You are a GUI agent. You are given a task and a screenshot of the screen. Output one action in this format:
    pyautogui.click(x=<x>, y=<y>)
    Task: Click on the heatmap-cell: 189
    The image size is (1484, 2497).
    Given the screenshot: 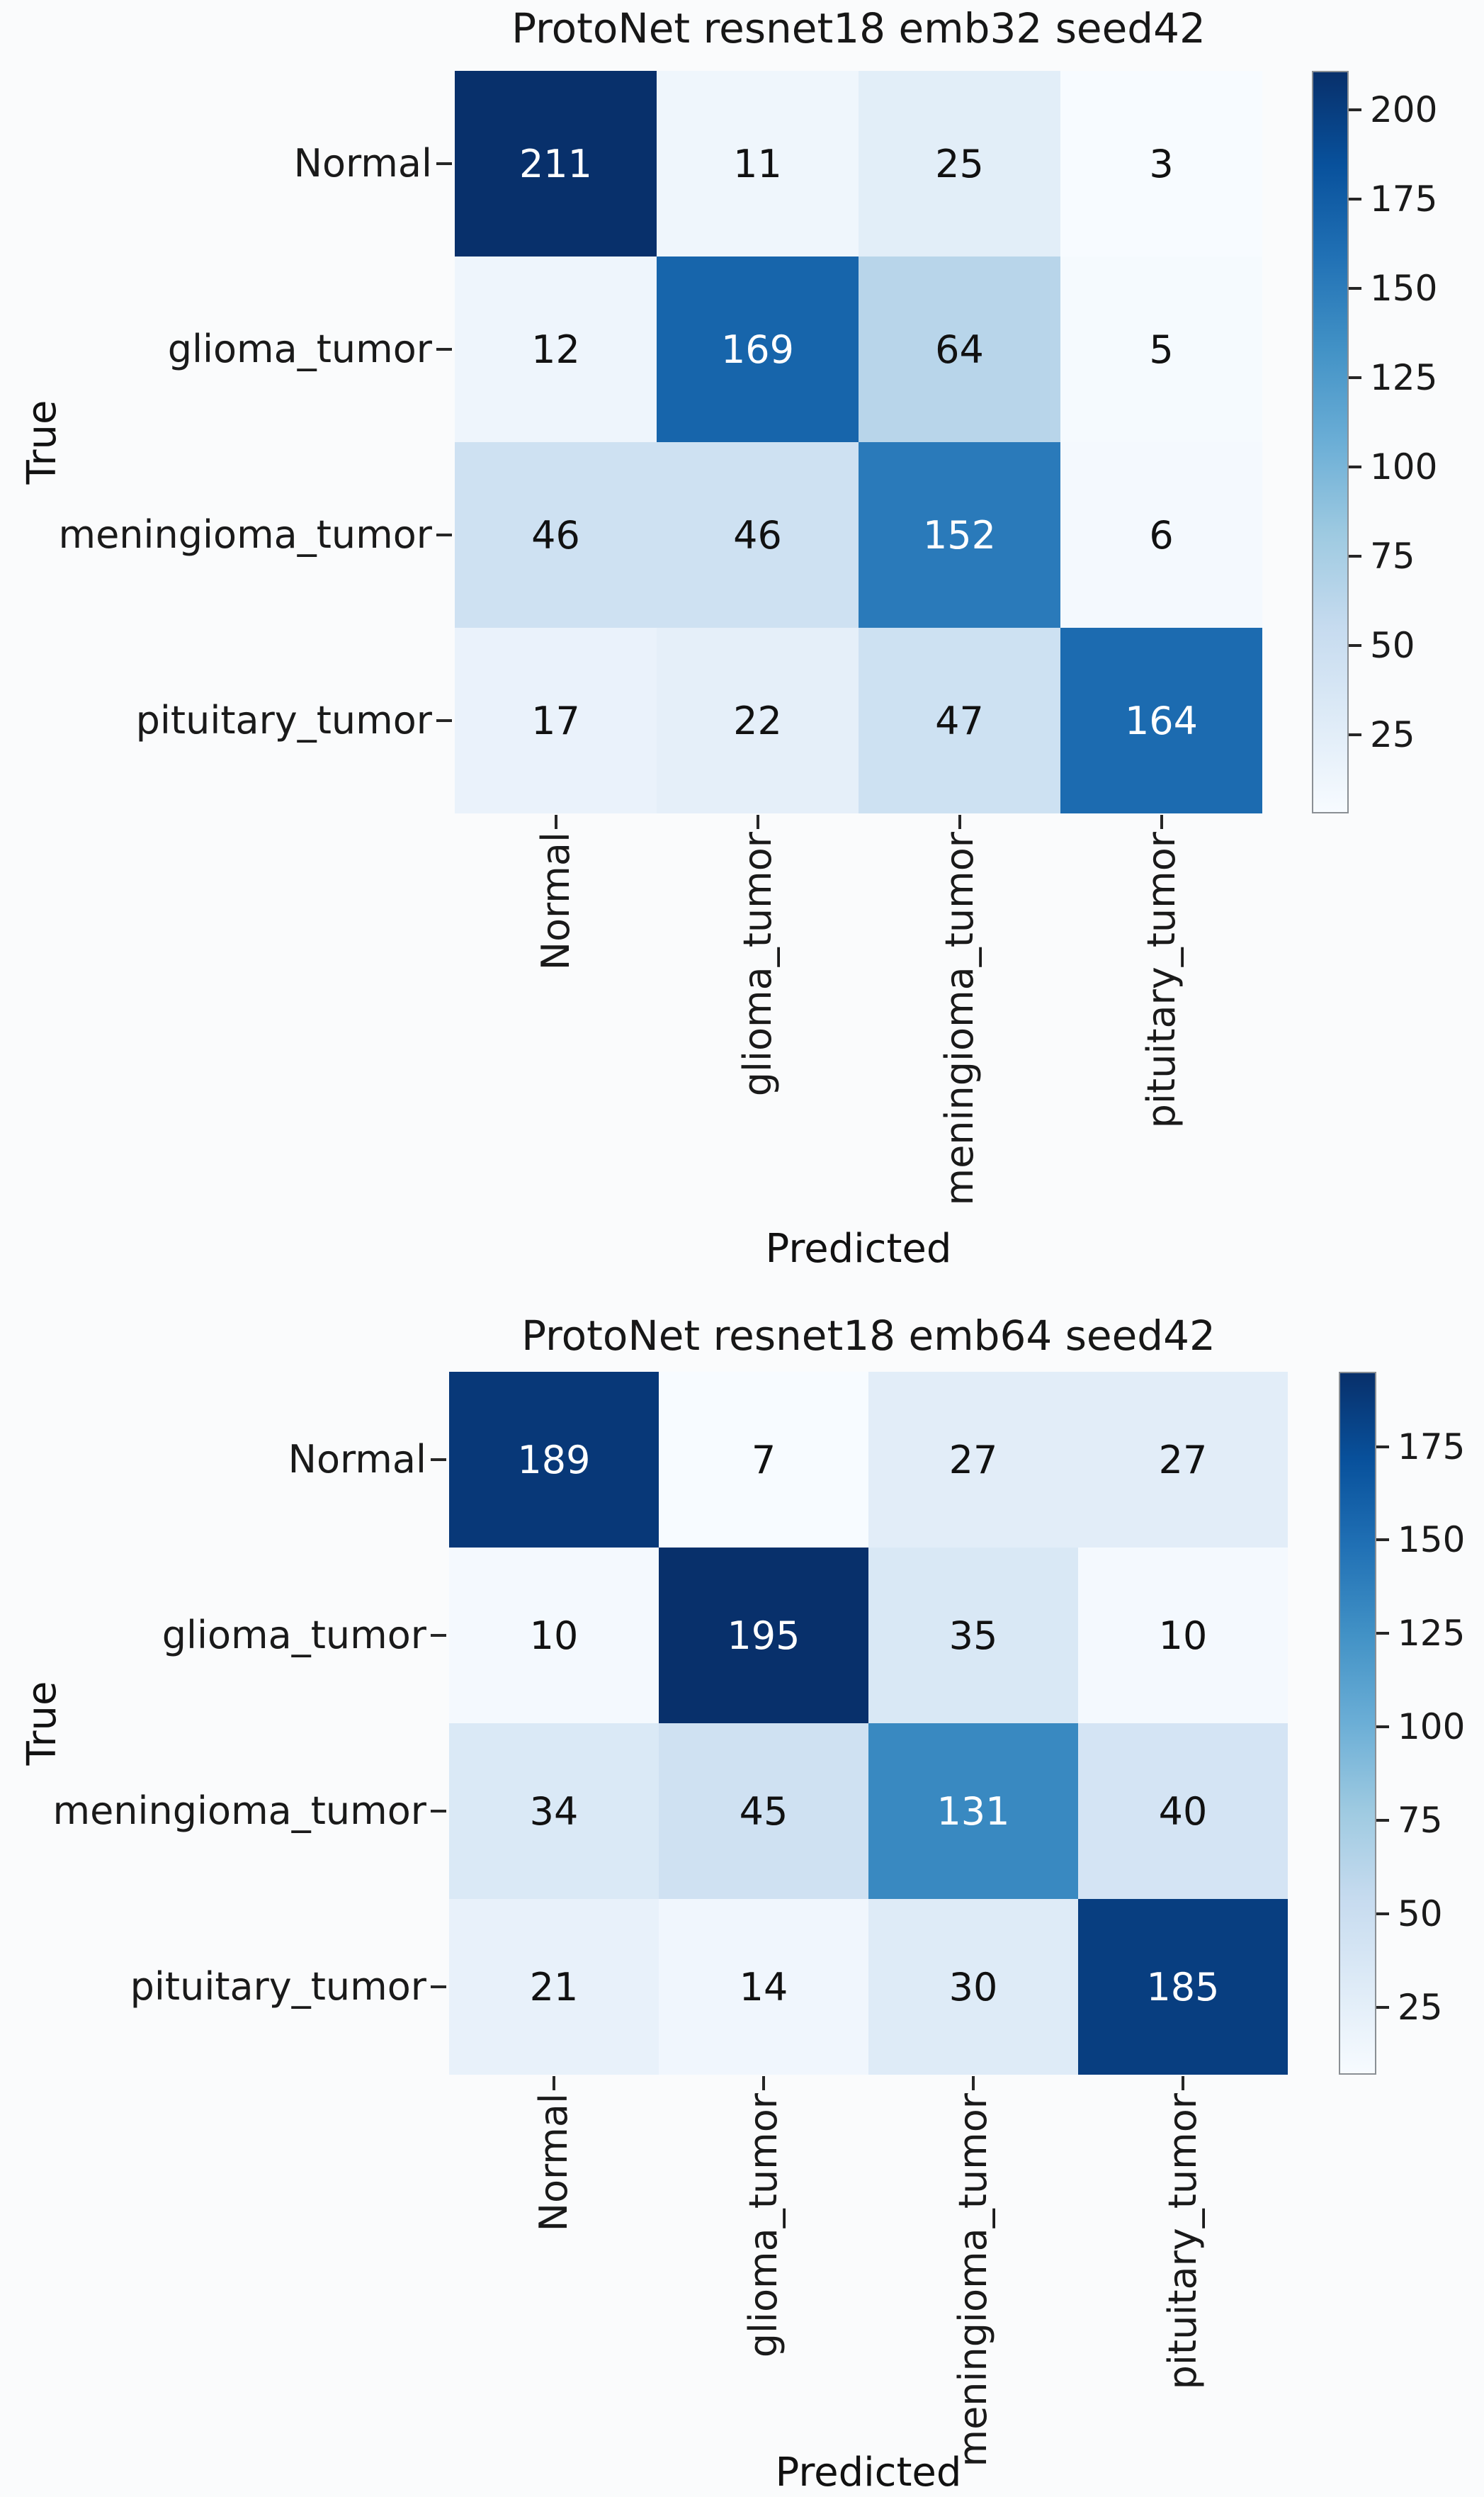 What is the action you would take?
    pyautogui.click(x=554, y=1460)
    